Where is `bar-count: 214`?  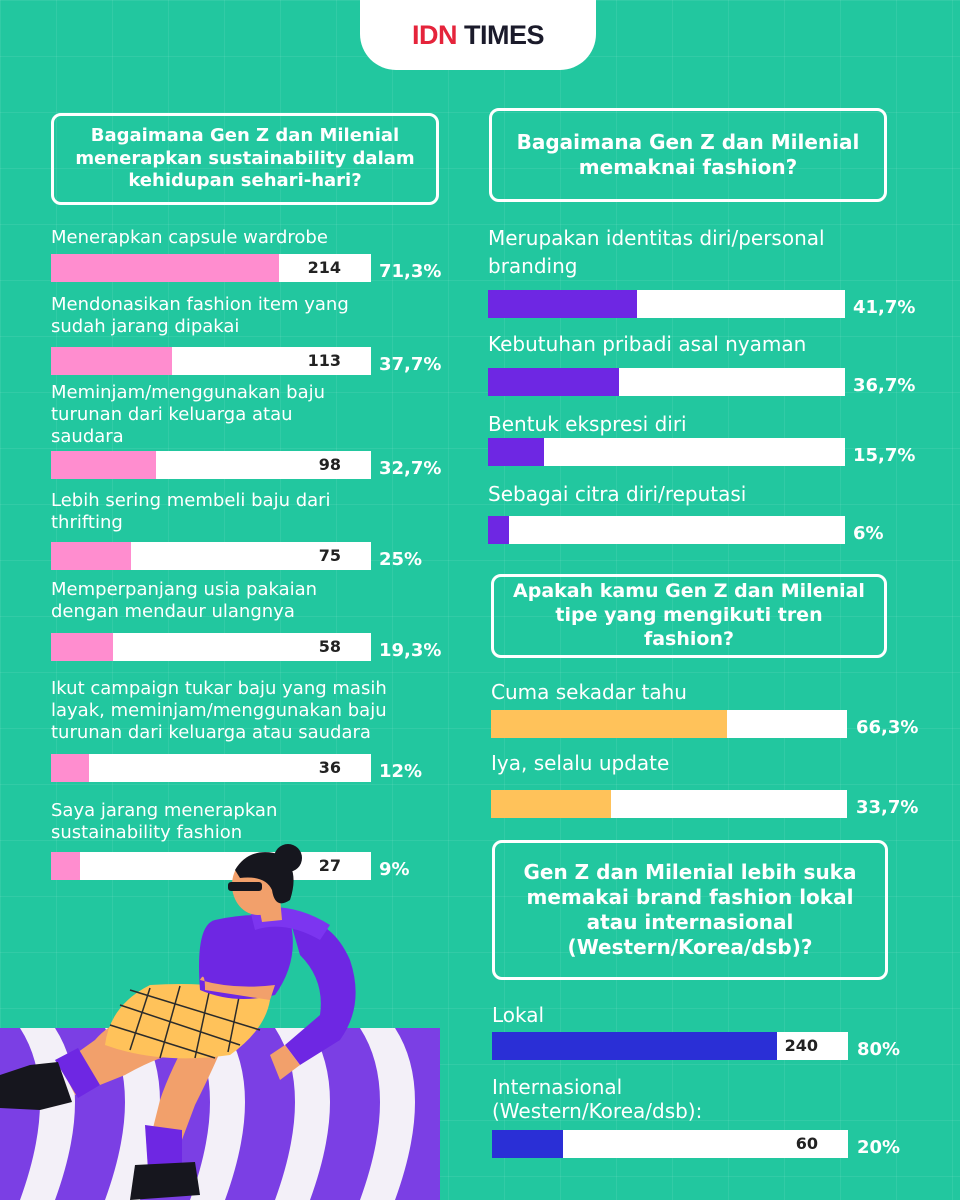 bar-count: 214 is located at coordinates (324, 267).